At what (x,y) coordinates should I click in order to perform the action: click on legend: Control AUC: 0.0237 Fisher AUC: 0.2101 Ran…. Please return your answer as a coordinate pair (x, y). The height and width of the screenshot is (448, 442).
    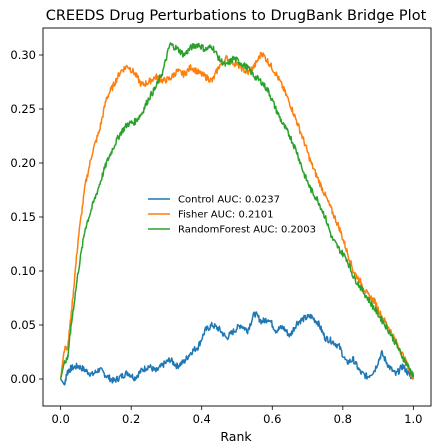
    Looking at the image, I should click on (232, 215).